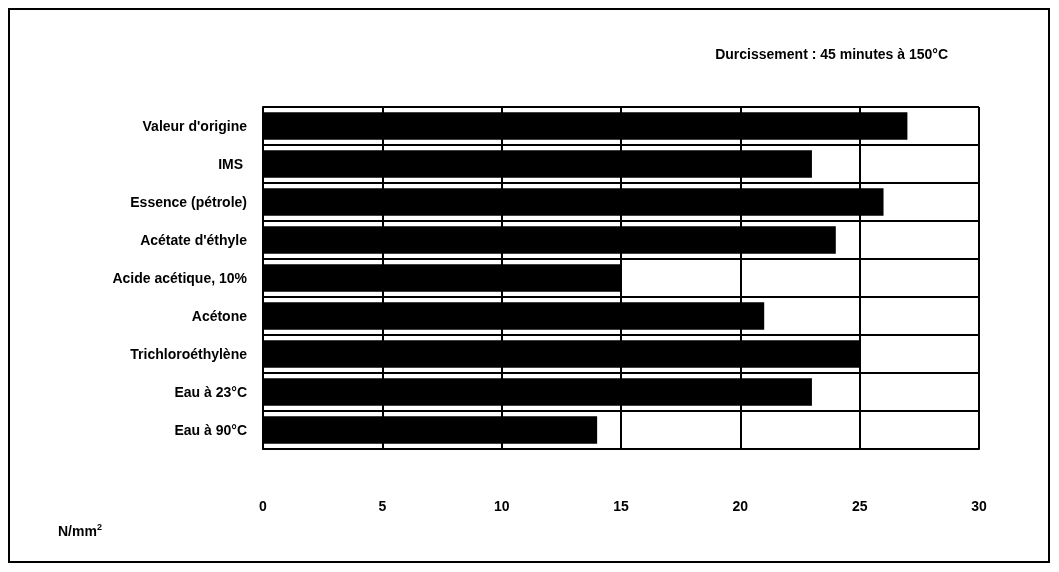 The image size is (1059, 572). What do you see at coordinates (210, 430) in the screenshot?
I see `y-tick-label: Eau à 90°C` at bounding box center [210, 430].